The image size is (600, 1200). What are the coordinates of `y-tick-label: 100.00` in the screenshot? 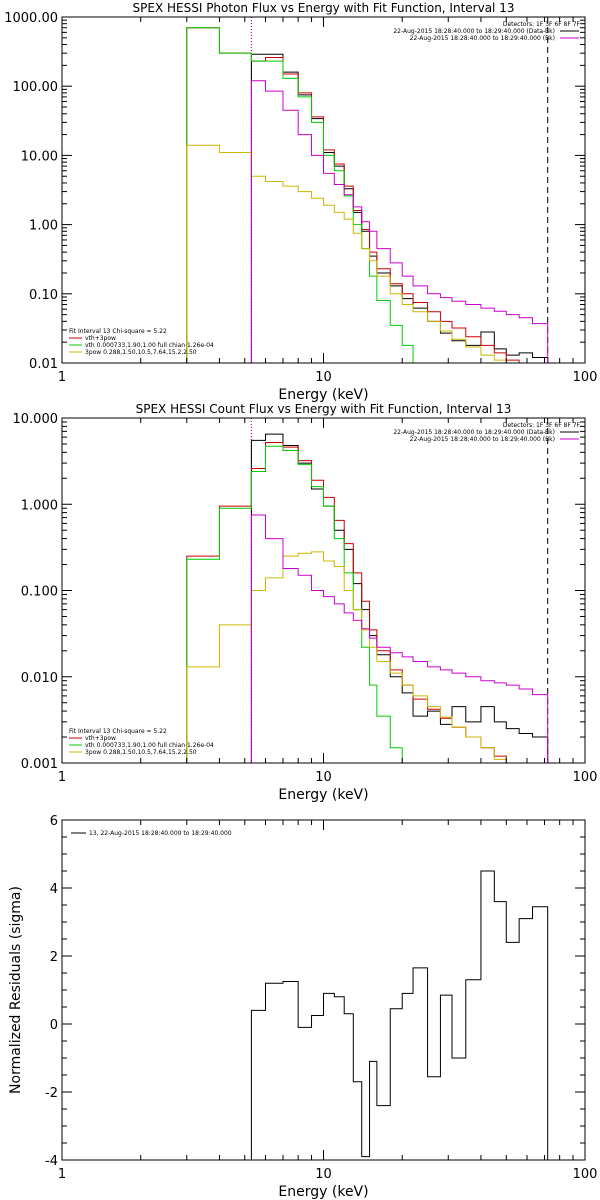 It's located at (36, 87).